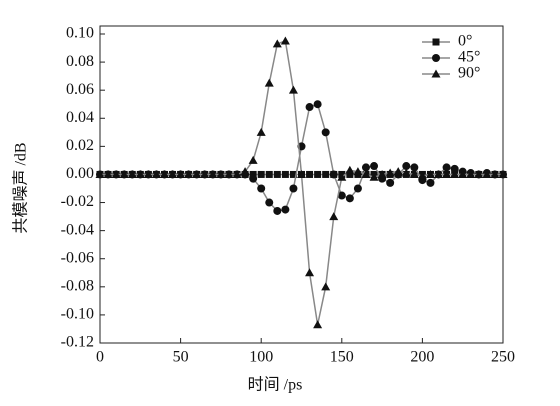  I want to click on y-tick-label: -0.12, so click(77, 342).